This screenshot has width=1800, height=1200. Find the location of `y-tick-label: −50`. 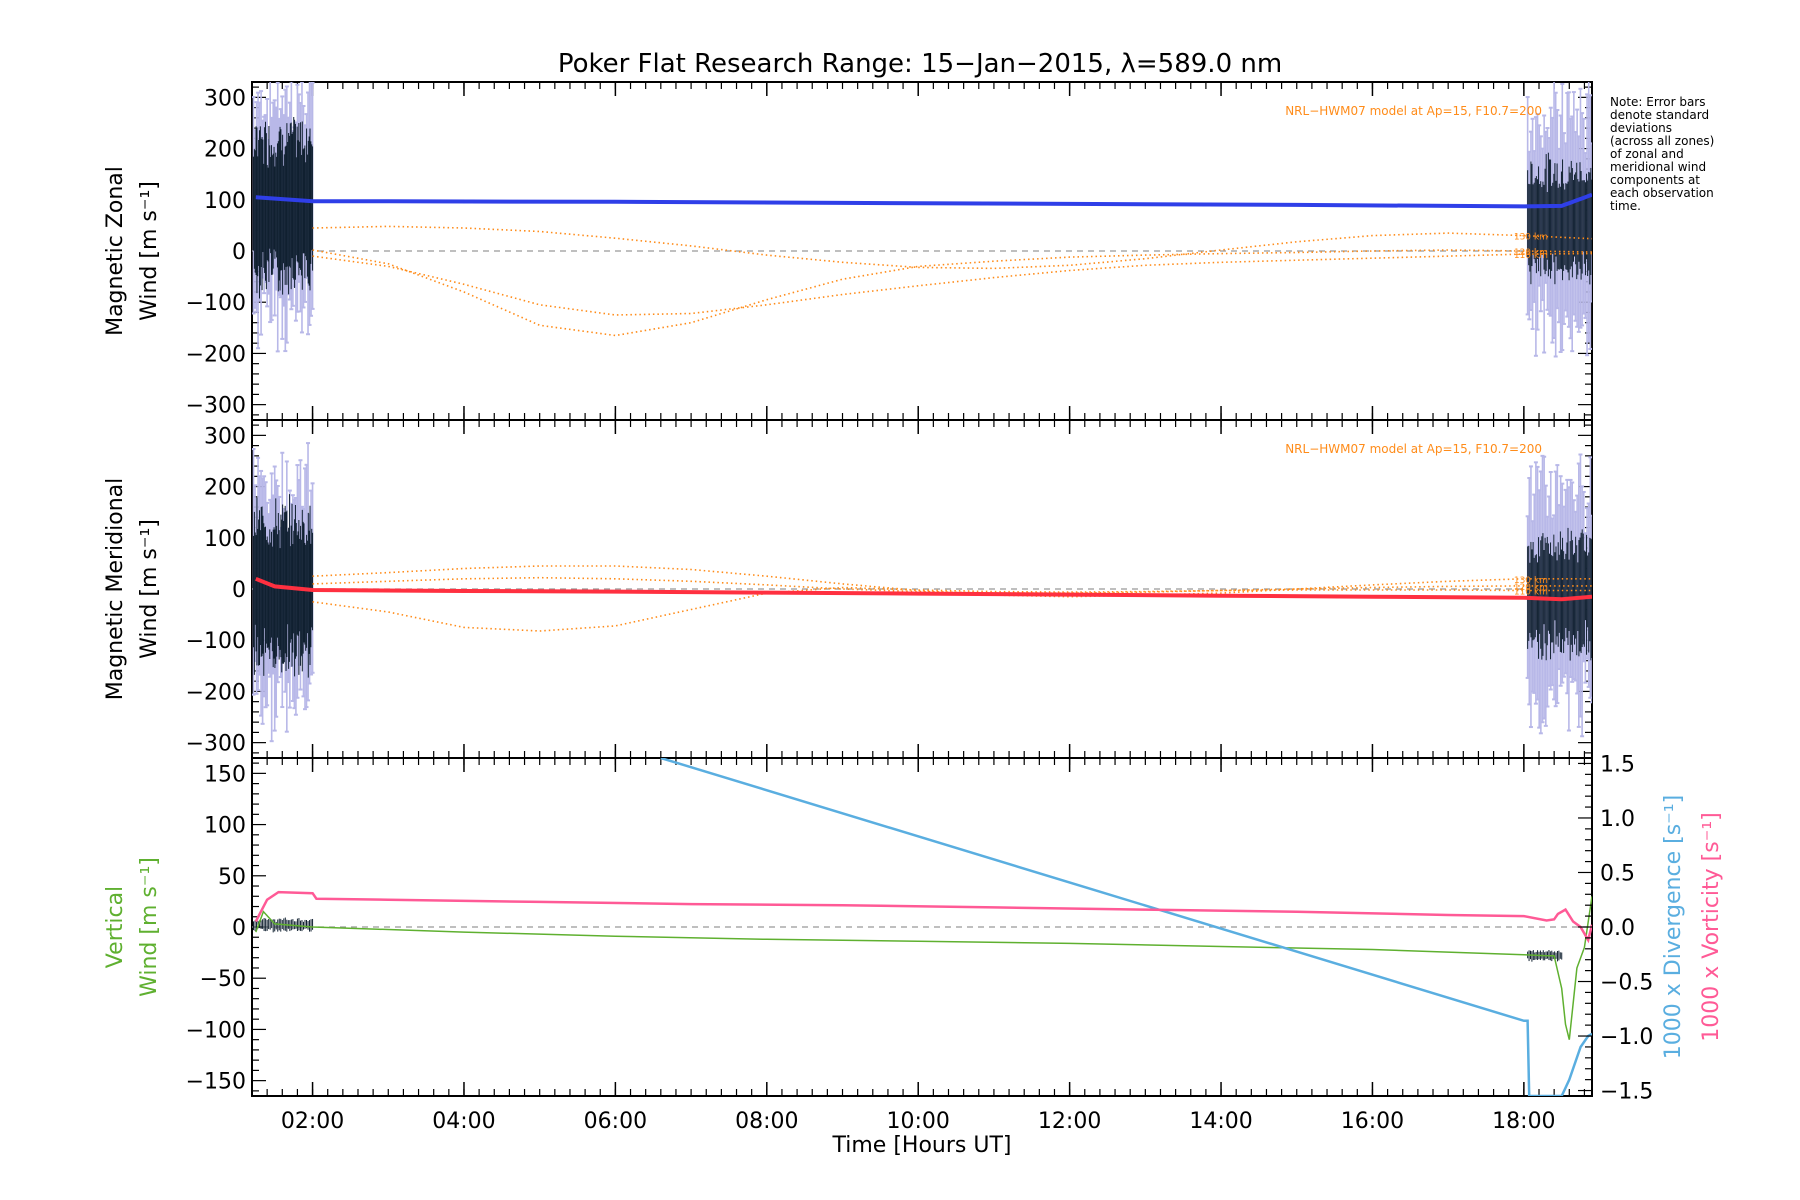

y-tick-label: −50 is located at coordinates (223, 979).